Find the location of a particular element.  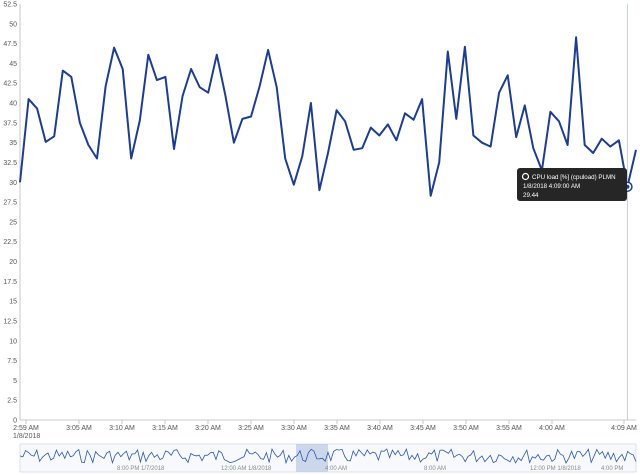

y-tick-label: 47.5 is located at coordinates (10, 44).